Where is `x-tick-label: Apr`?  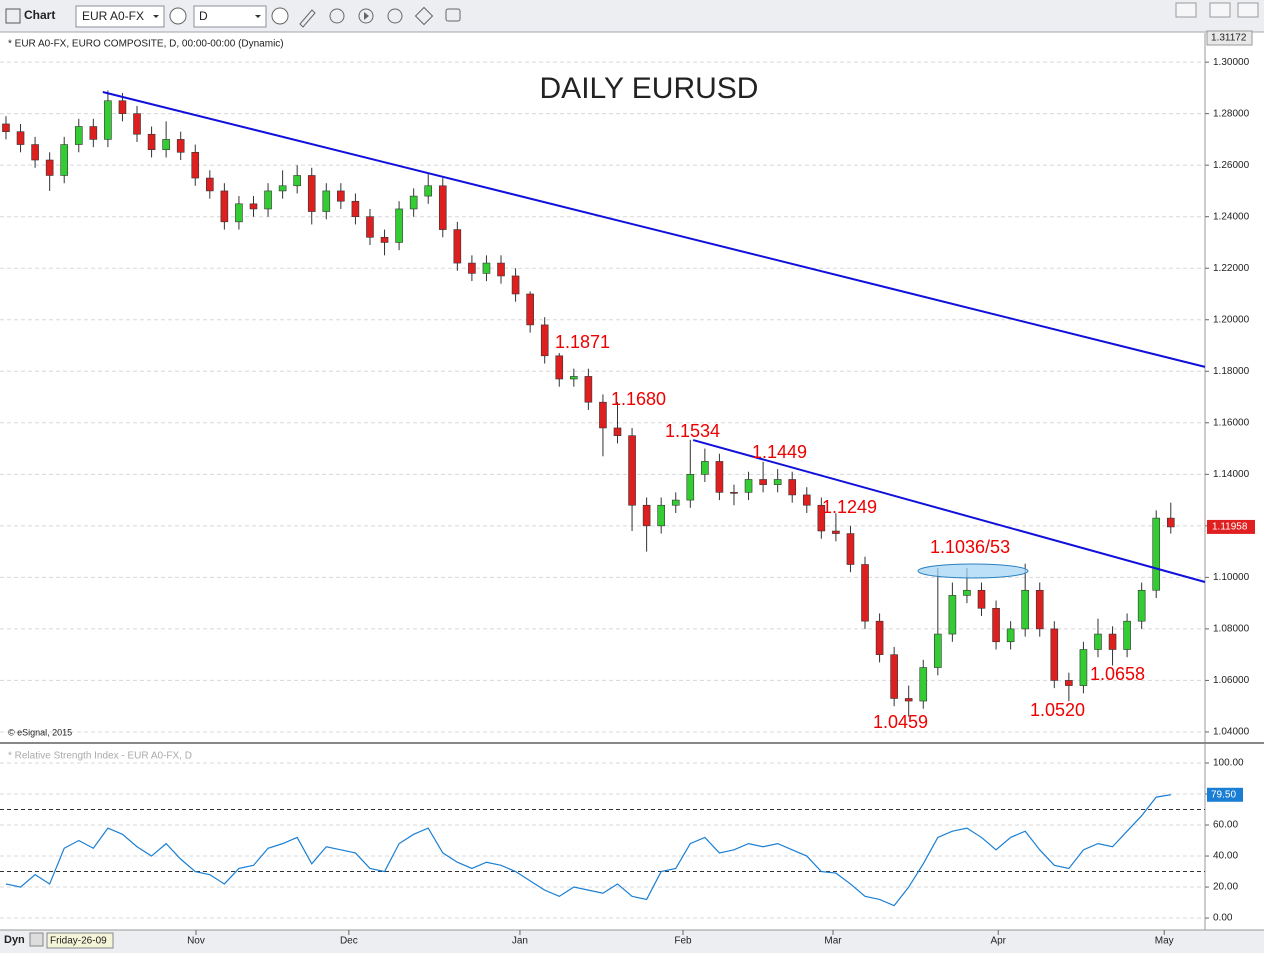
x-tick-label: Apr is located at coordinates (998, 941).